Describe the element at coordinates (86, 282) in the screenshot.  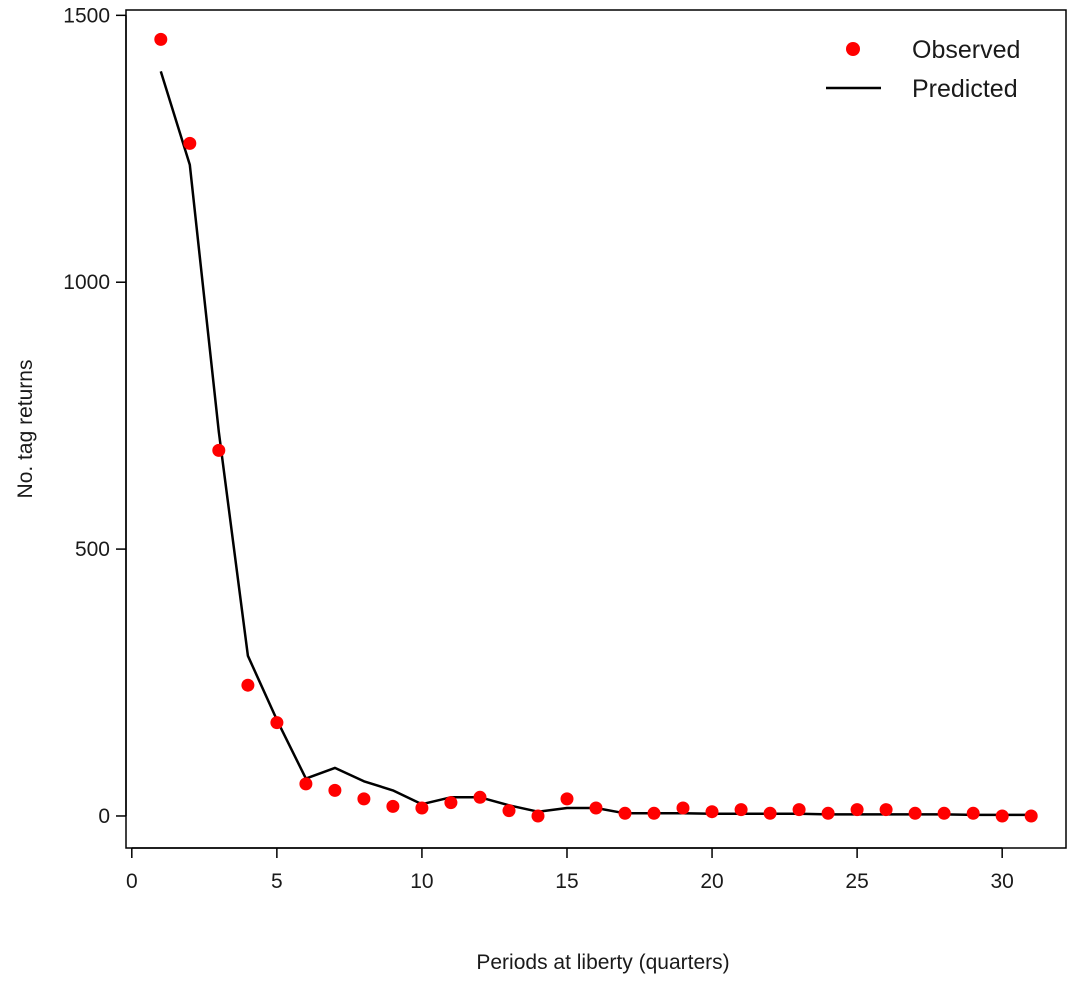
I see `y-tick-label: 1000` at that location.